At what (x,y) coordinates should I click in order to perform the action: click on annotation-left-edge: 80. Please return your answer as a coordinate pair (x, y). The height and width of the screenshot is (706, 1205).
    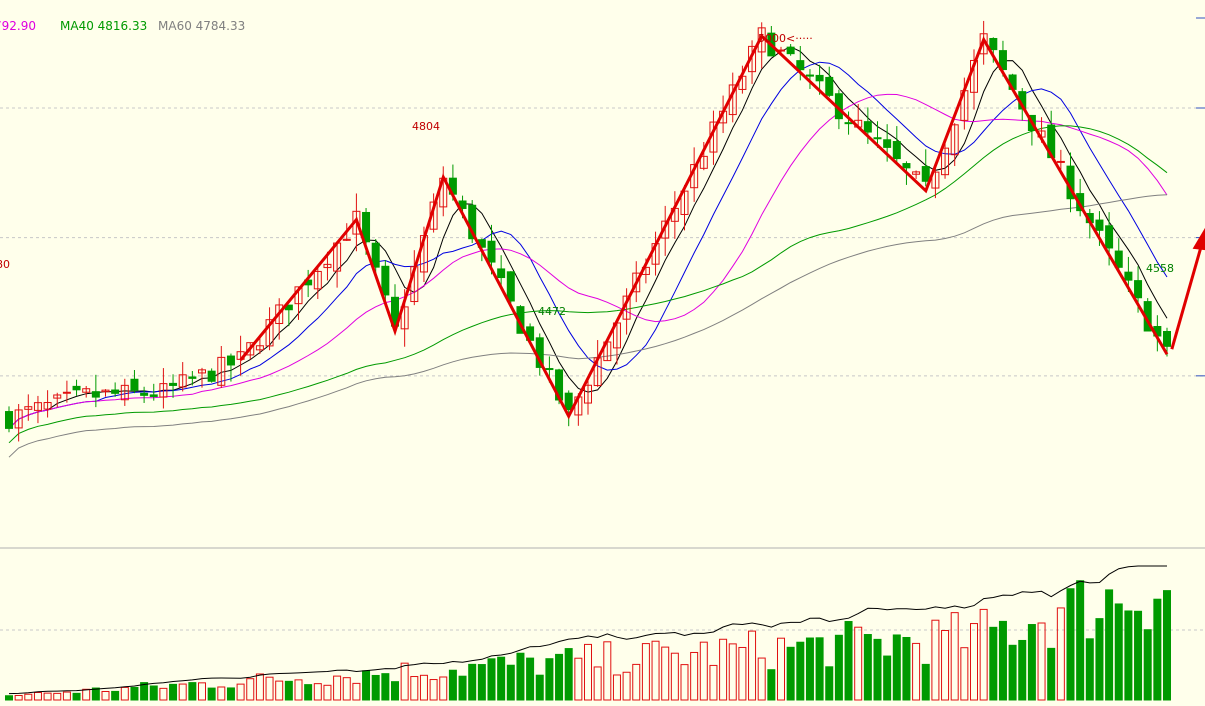
    Looking at the image, I should click on (5, 264).